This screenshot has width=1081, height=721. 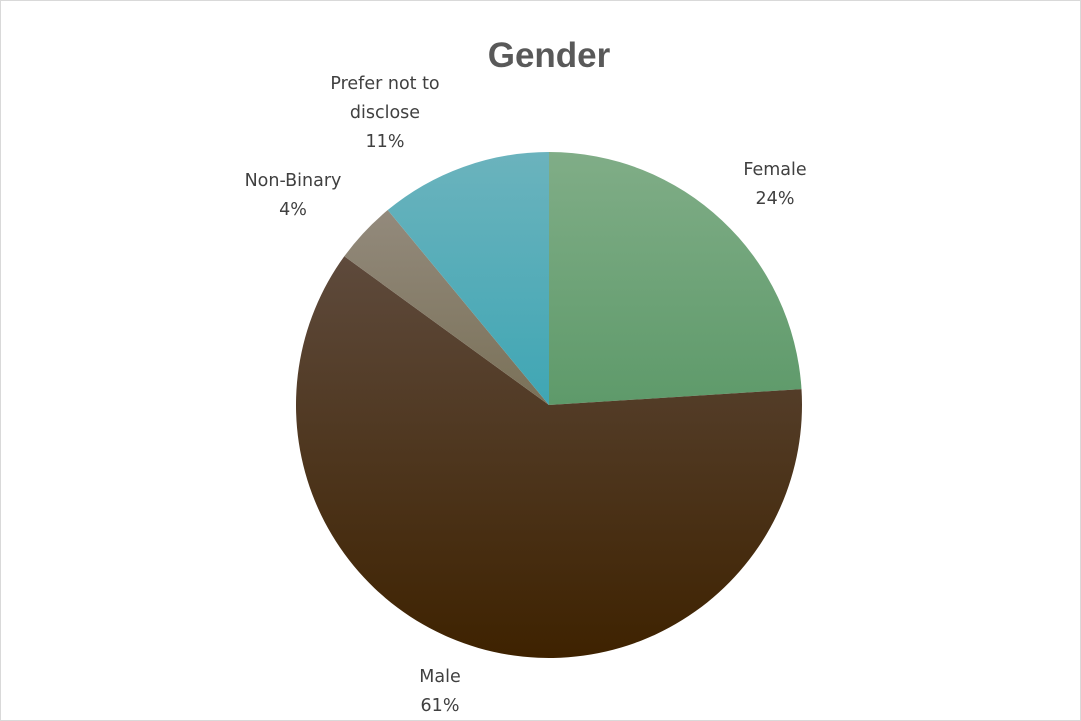 What do you see at coordinates (439, 691) in the screenshot?
I see `data-label-male: Male 61%` at bounding box center [439, 691].